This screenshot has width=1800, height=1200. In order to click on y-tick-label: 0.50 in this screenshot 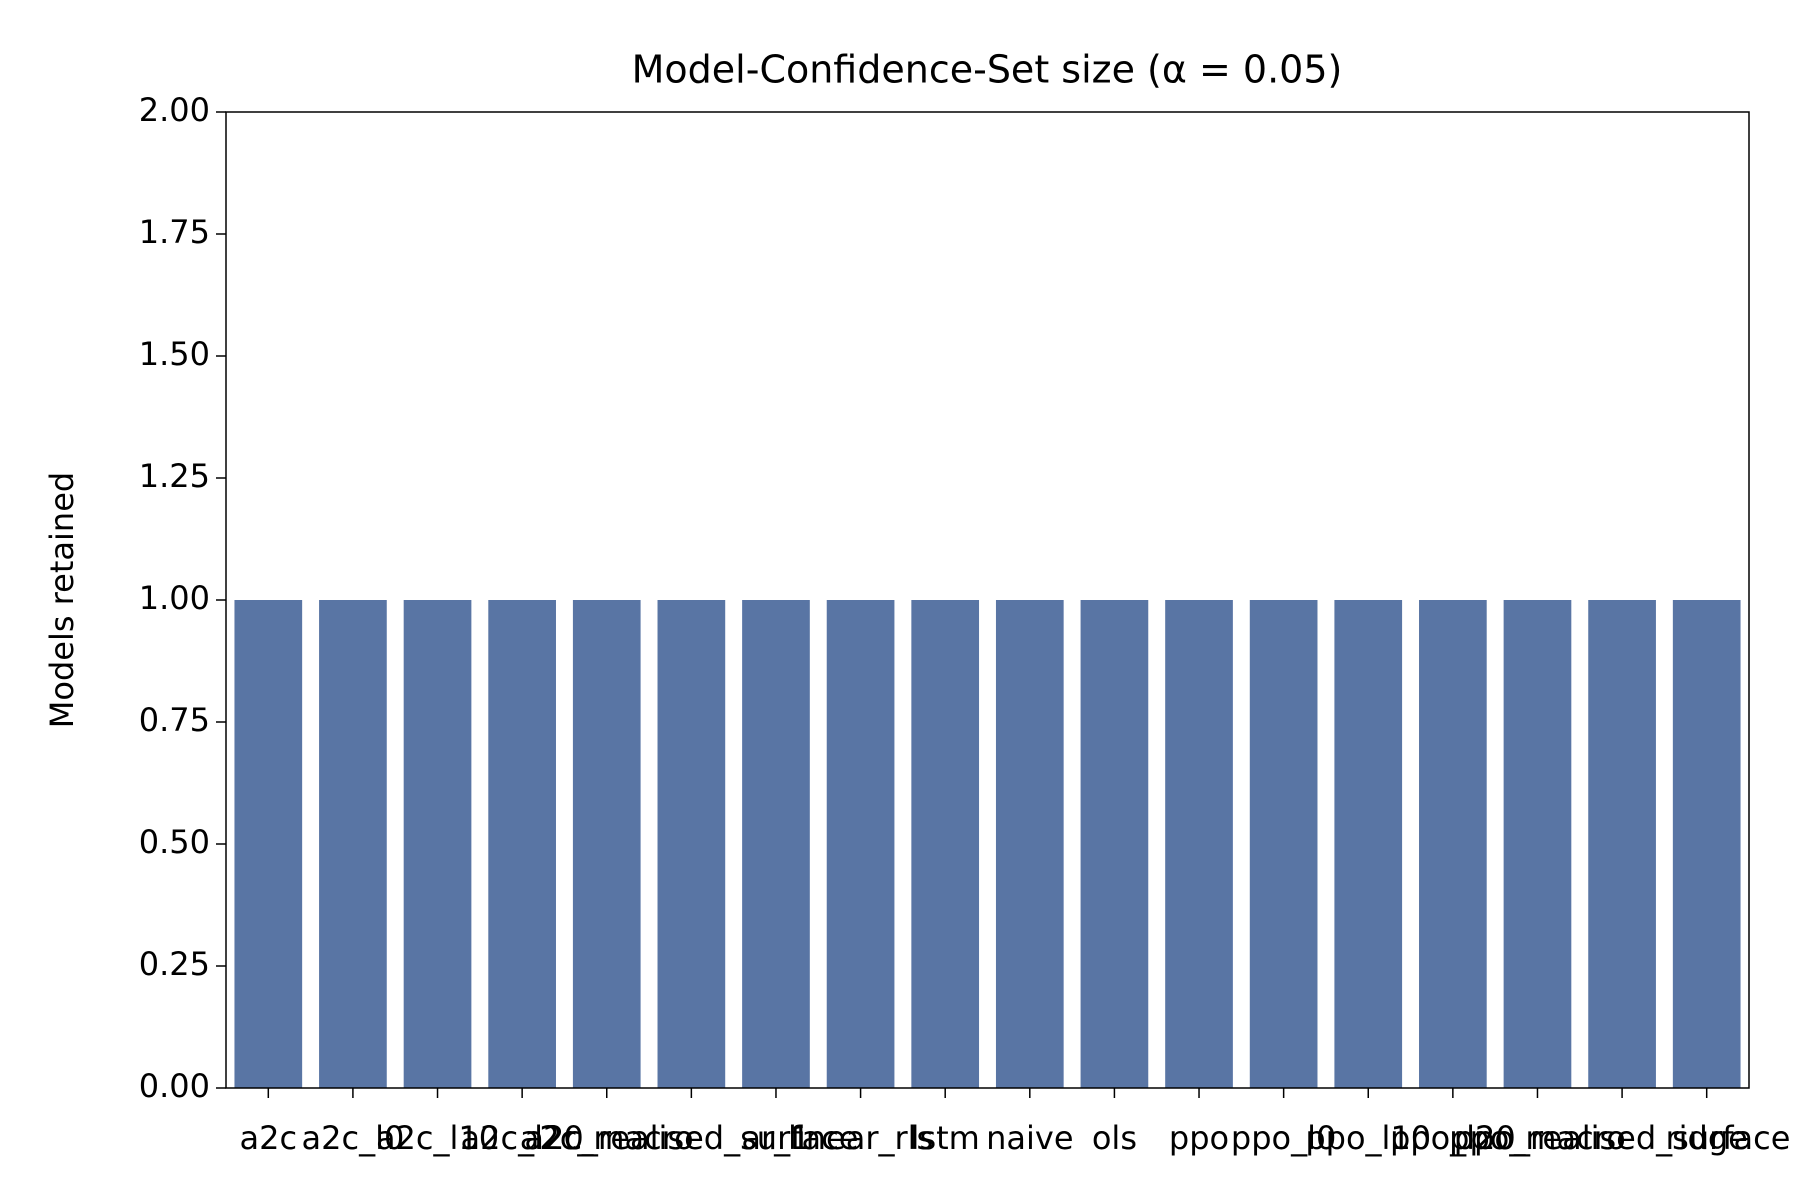, I will do `click(174, 842)`.